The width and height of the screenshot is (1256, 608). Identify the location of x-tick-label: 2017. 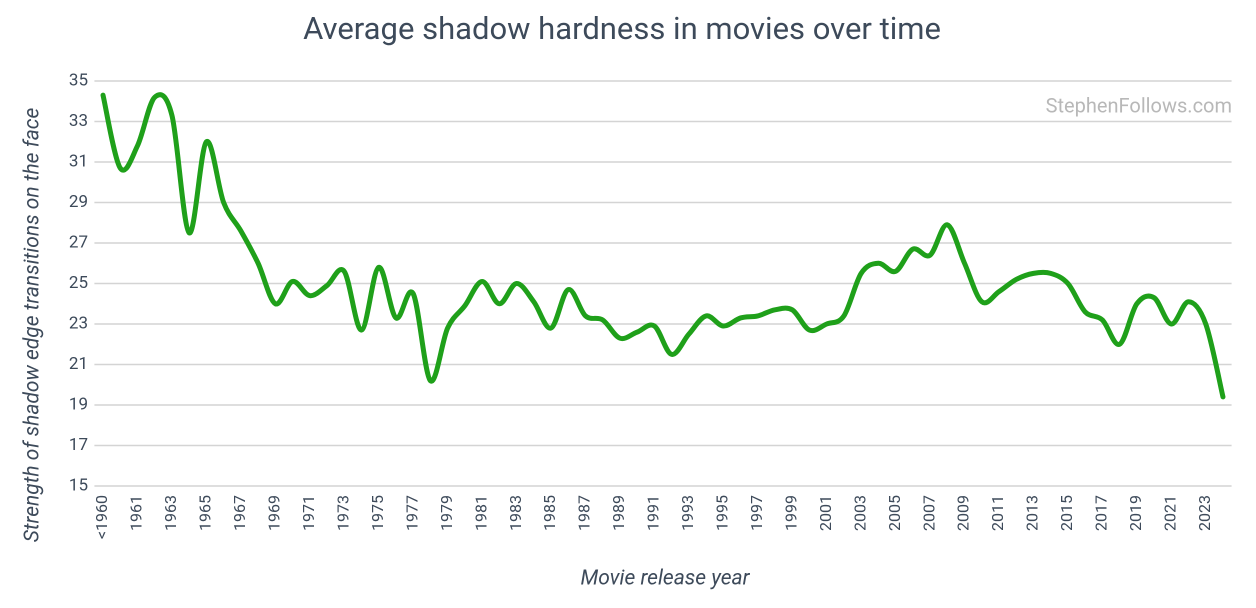
(1101, 513).